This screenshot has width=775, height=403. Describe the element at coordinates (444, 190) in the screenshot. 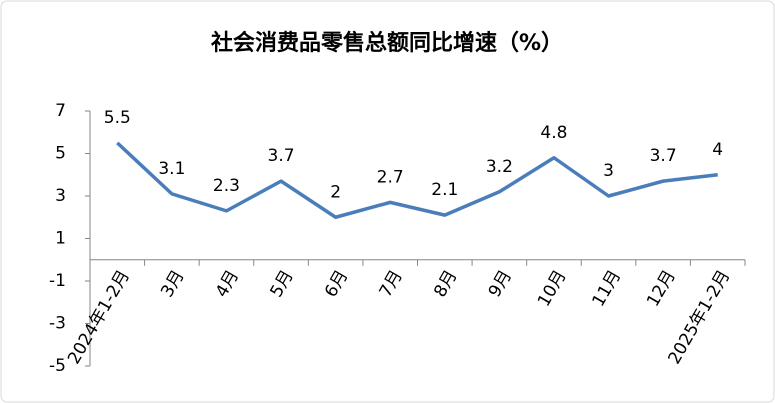

I see `data-label: 2.1` at that location.